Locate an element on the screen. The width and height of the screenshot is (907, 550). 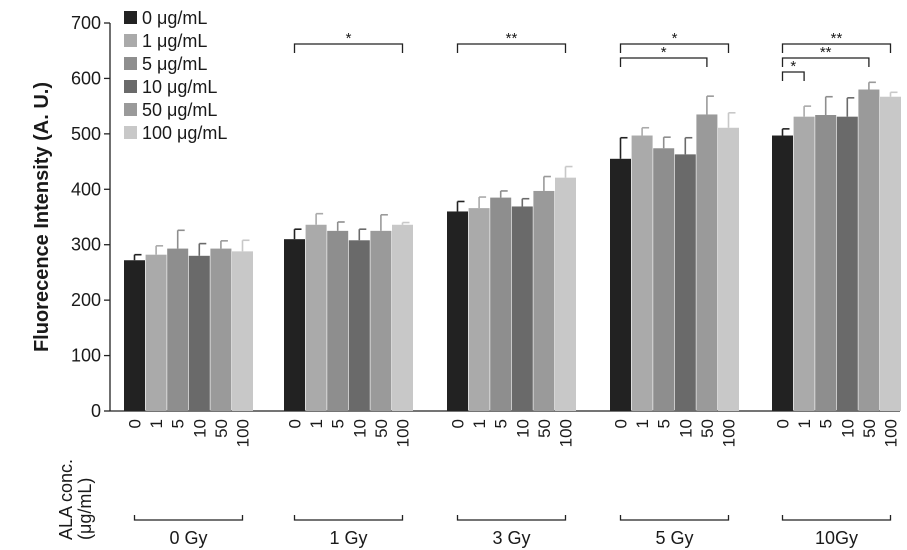
x-axis-label-line1: ALA conc. is located at coordinates (66, 499).